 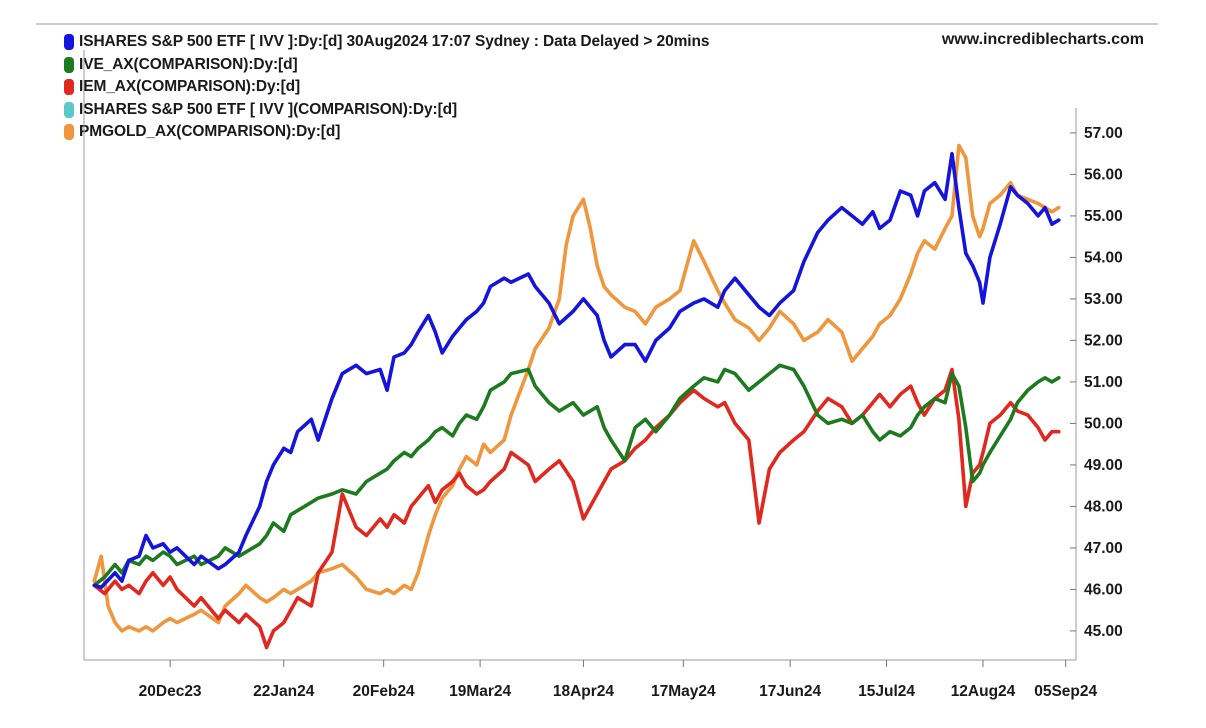 What do you see at coordinates (1103, 133) in the screenshot?
I see `y-tick-label: 57.00` at bounding box center [1103, 133].